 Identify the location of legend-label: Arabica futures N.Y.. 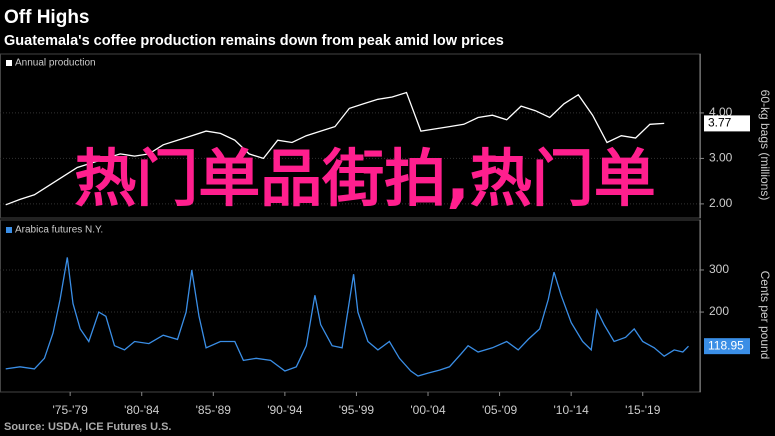
(59, 230).